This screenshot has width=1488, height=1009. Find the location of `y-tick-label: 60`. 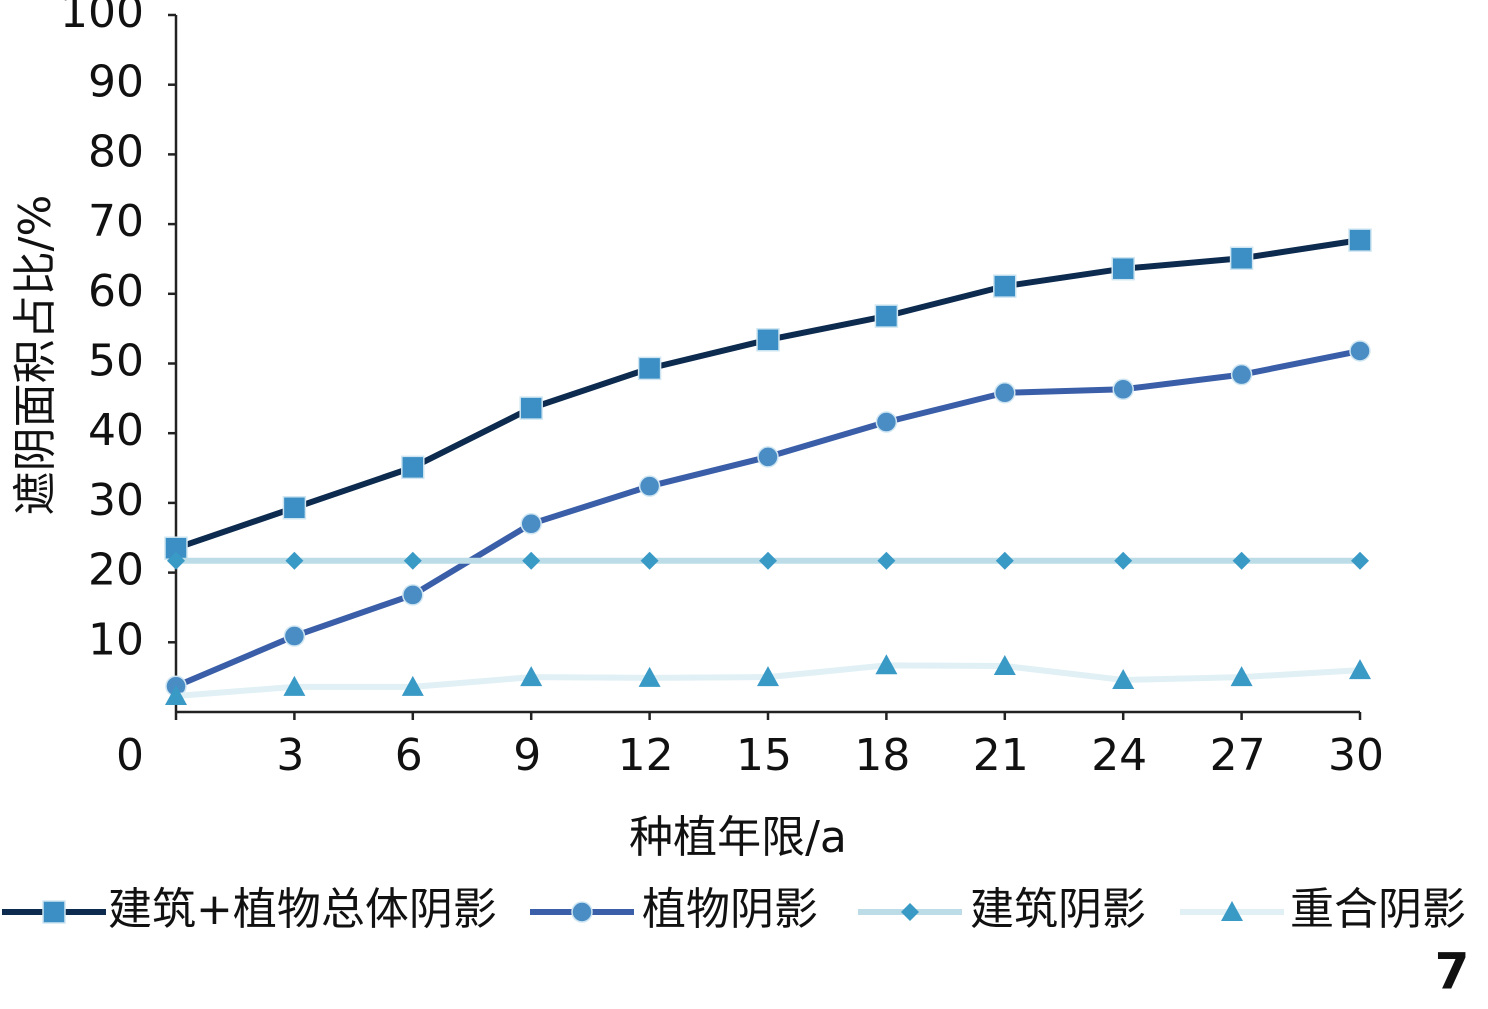

y-tick-label: 60 is located at coordinates (116, 291).